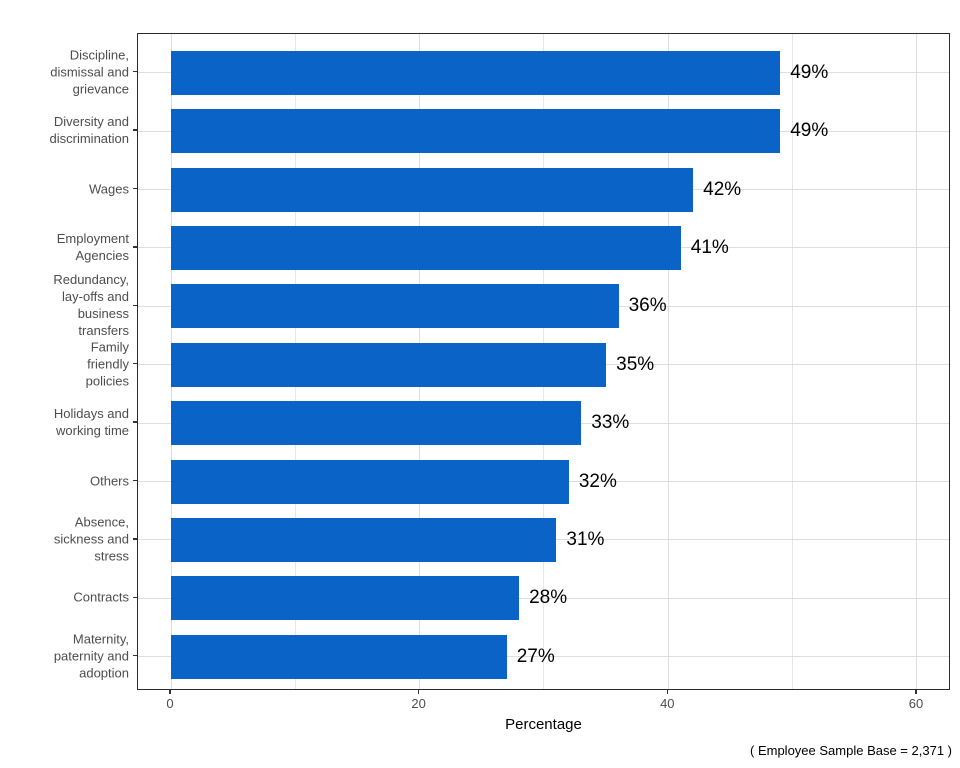 Image resolution: width=960 pixels, height=768 pixels. I want to click on x-axis-title: Percentage, so click(543, 724).